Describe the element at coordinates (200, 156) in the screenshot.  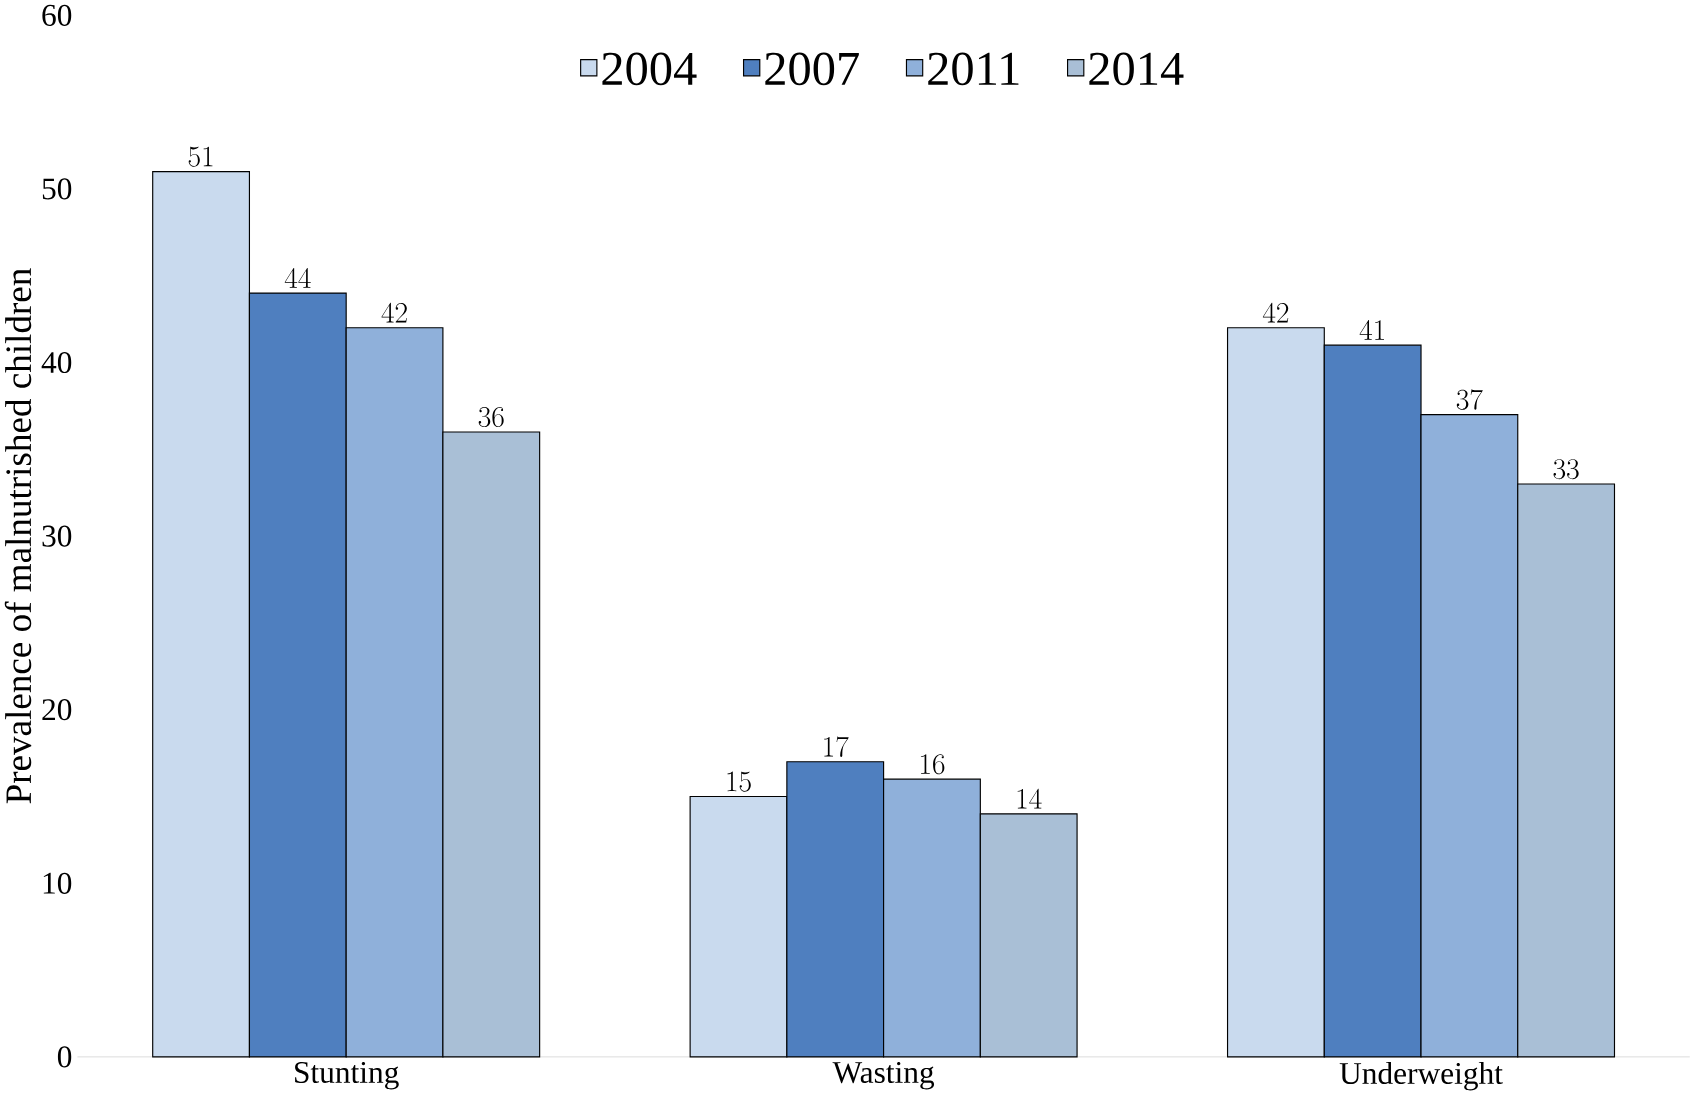
I see `data-label: 51` at that location.